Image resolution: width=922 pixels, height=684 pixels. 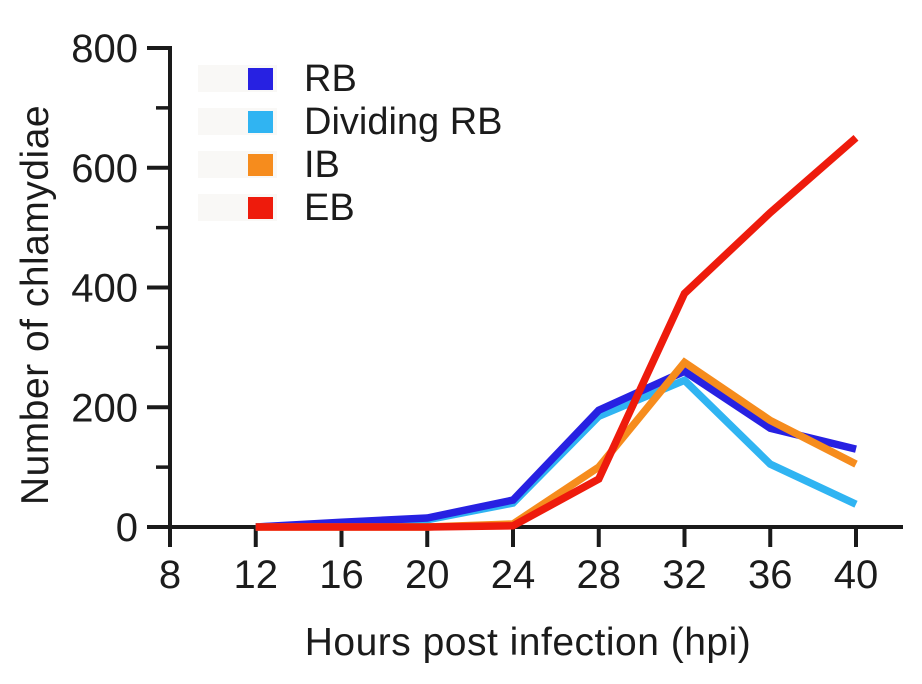 I want to click on y-tick-label: 0, so click(x=127, y=528).